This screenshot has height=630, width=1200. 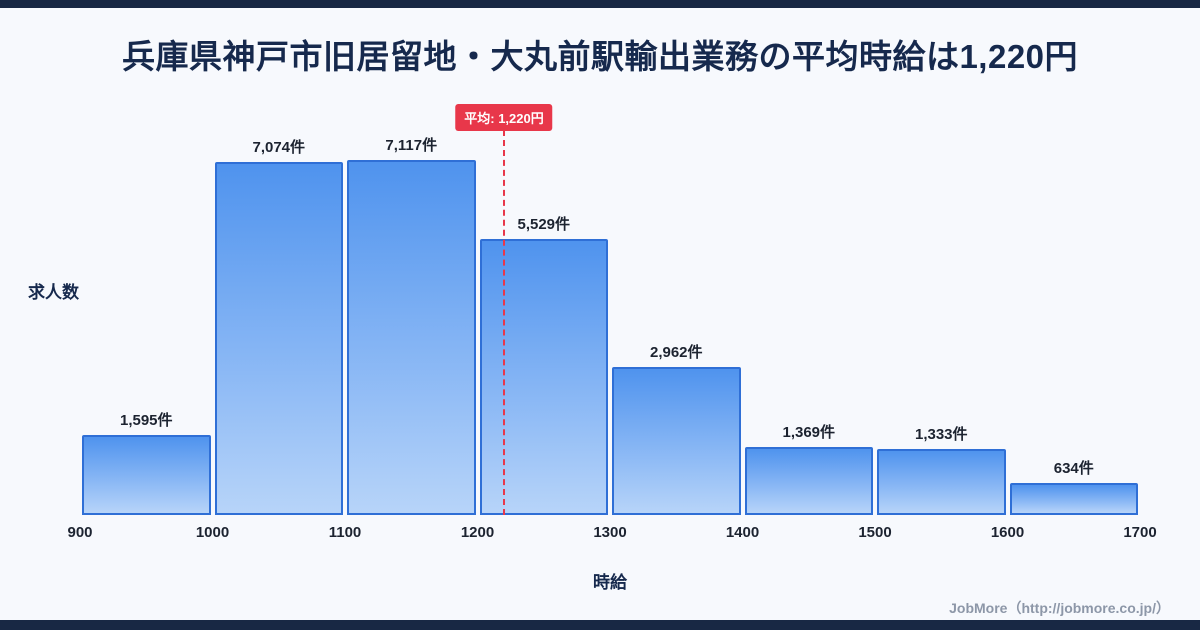 What do you see at coordinates (610, 532) in the screenshot?
I see `x-tick-label: 1300` at bounding box center [610, 532].